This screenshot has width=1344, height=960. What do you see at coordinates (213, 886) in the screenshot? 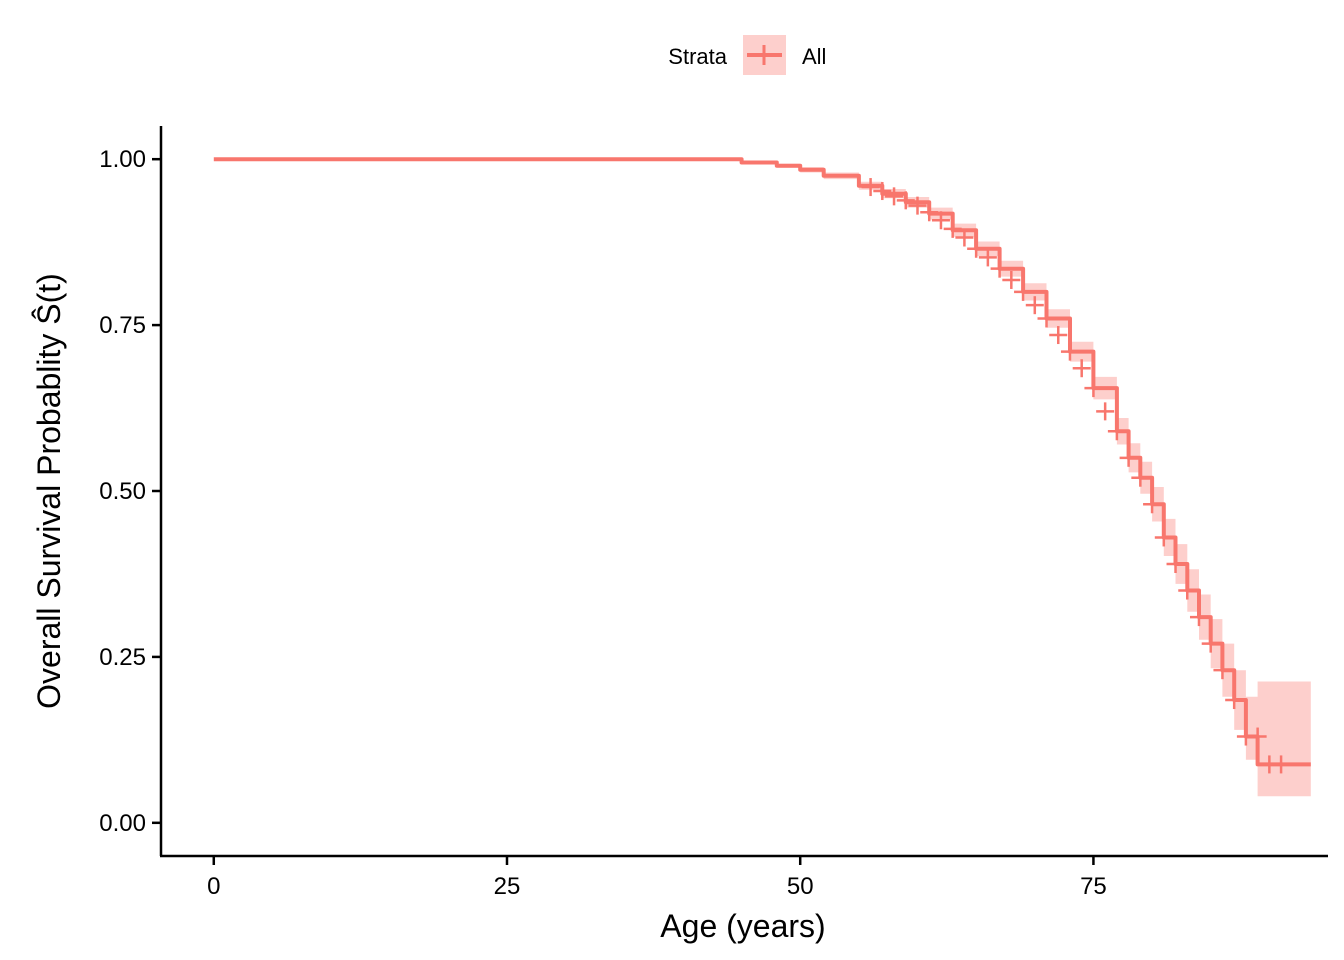
I see `x-tick-label: 0` at bounding box center [213, 886].